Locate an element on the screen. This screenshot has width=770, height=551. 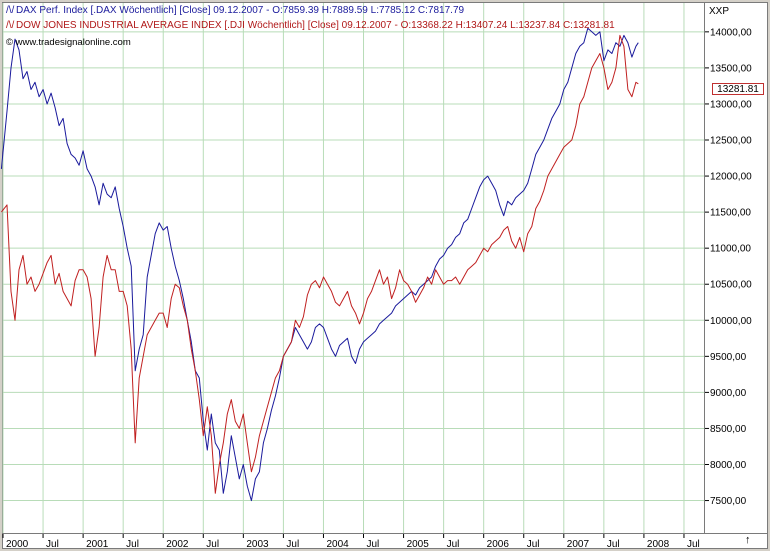
last-value-marker: 13281.81 is located at coordinates (738, 89).